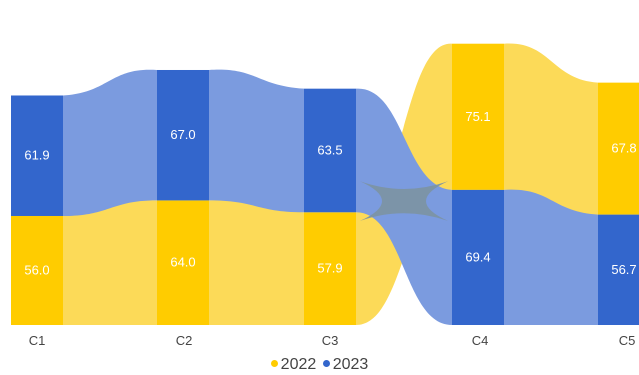 The image size is (639, 375). Describe the element at coordinates (256, 141) in the screenshot. I see `ribbon-2023-C2-C3` at that location.